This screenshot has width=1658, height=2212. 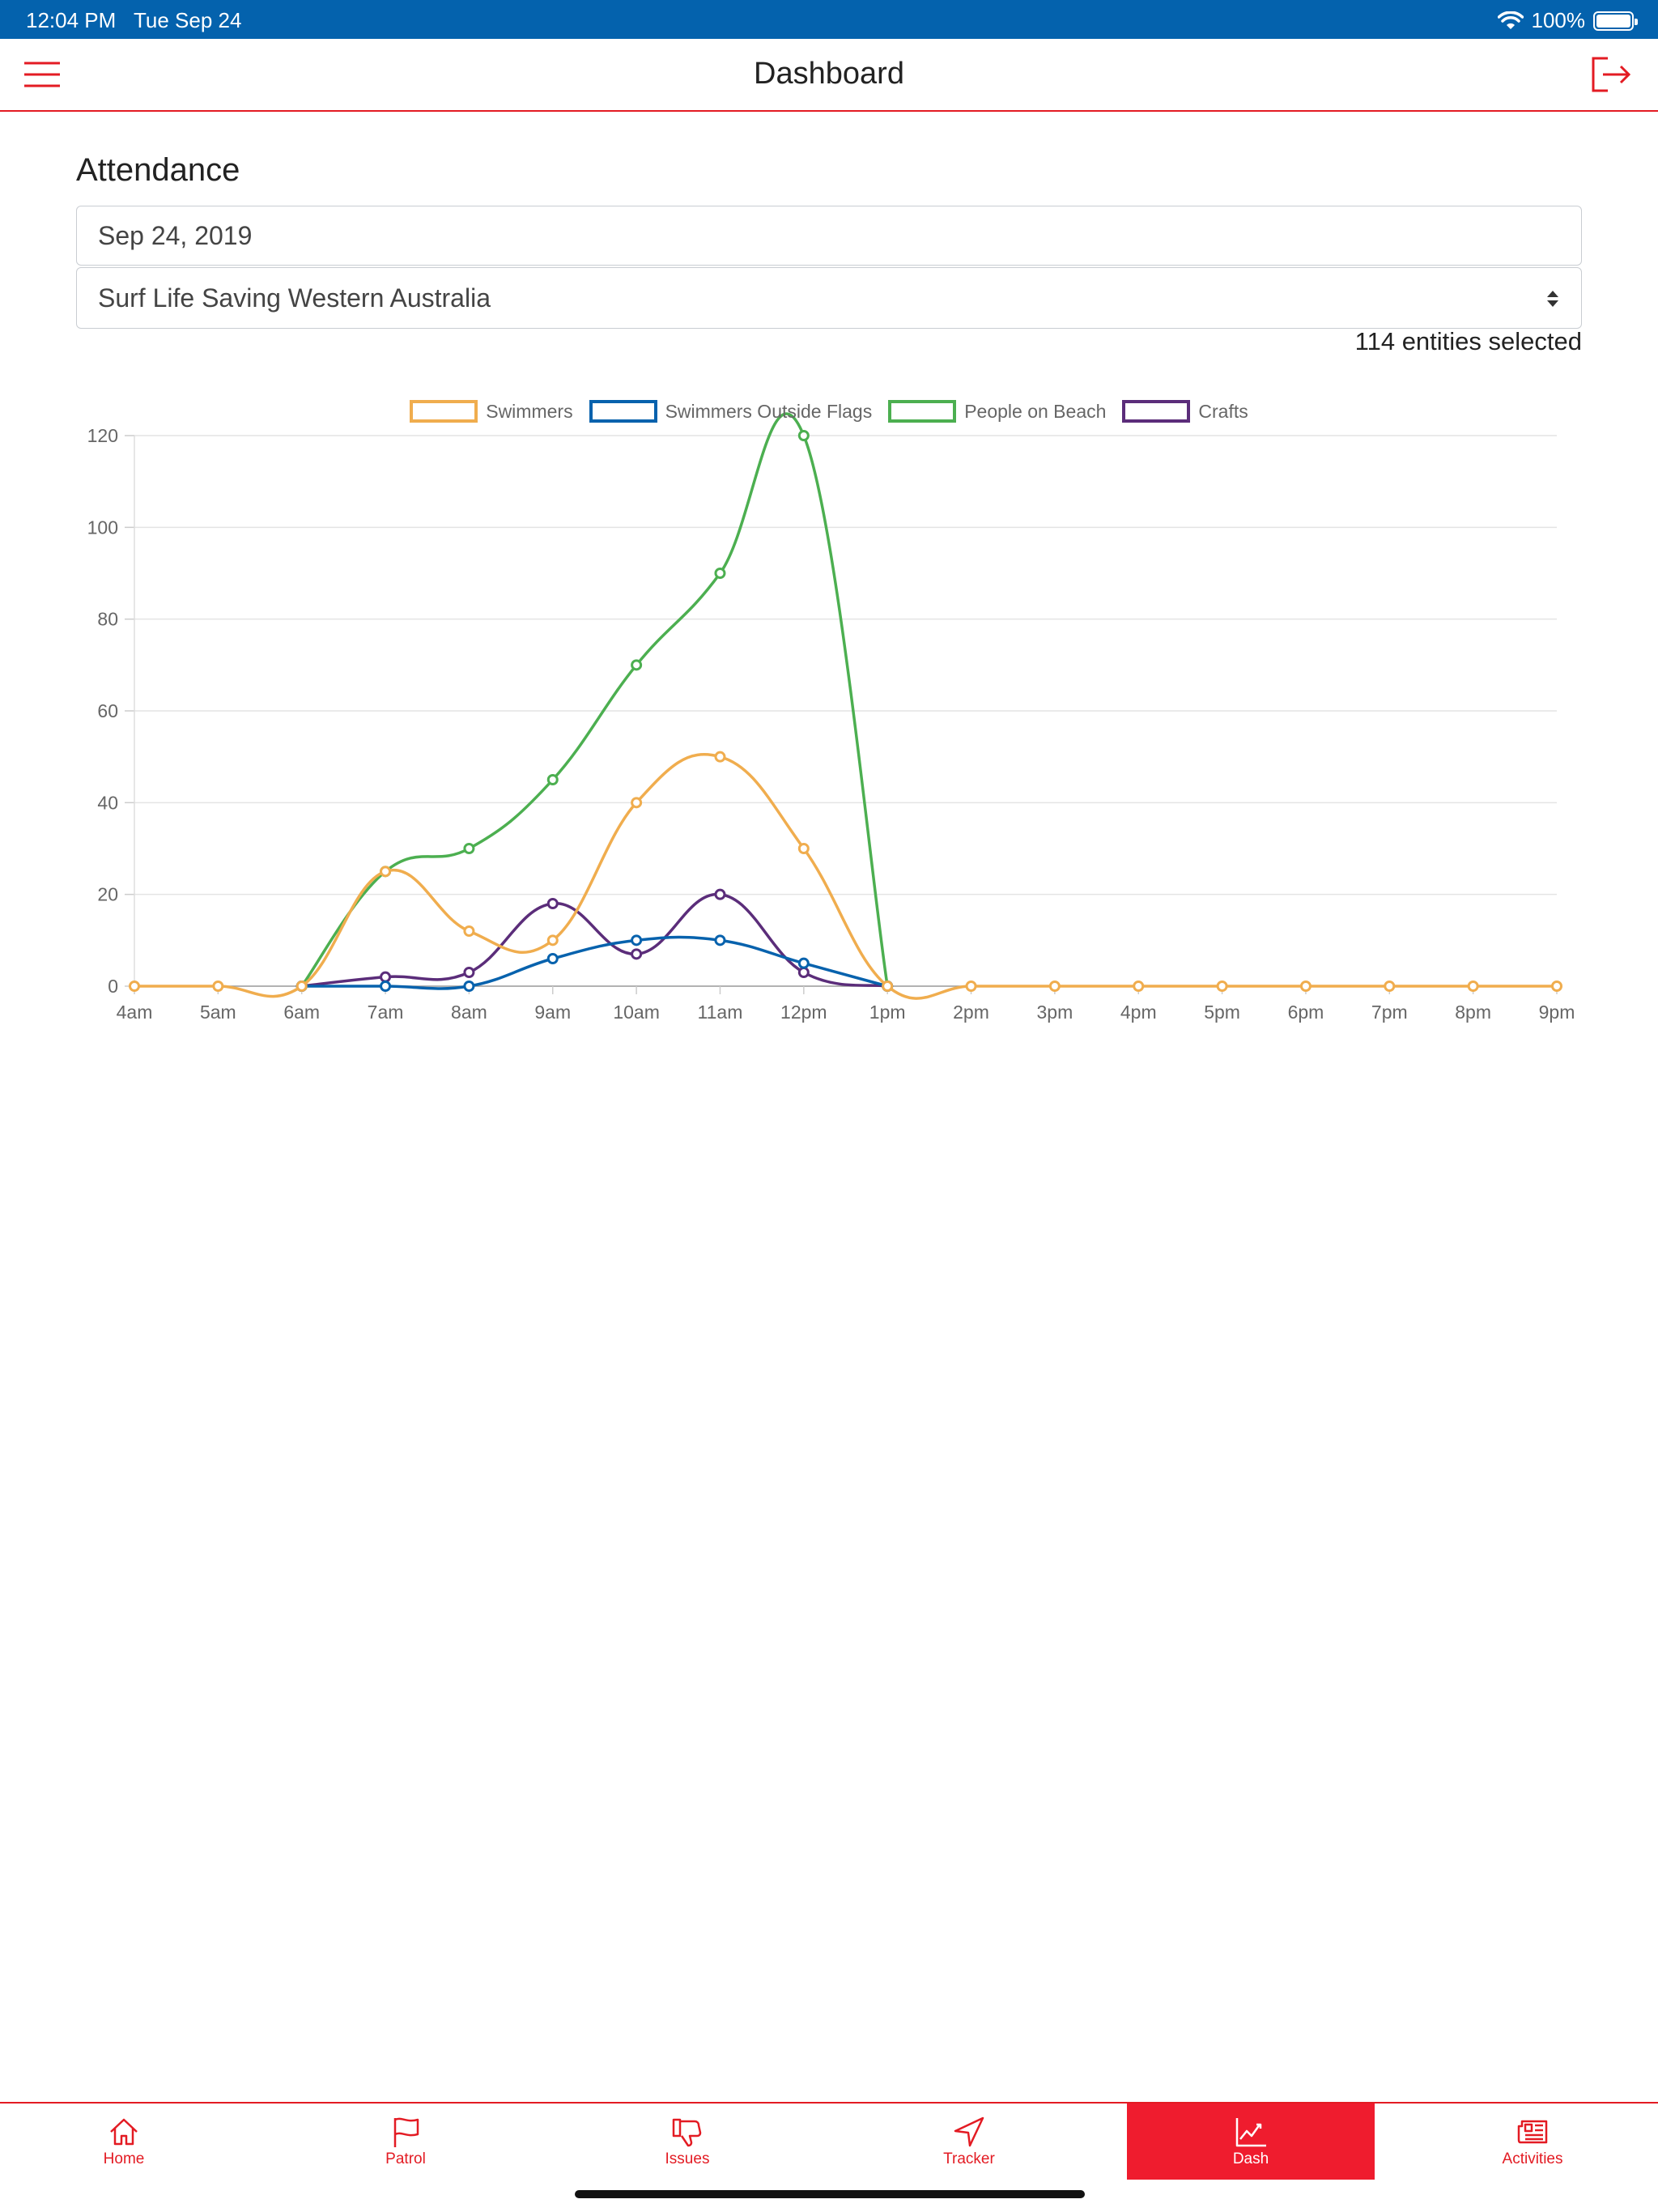 I want to click on tab-label: Activities, so click(x=1532, y=2159).